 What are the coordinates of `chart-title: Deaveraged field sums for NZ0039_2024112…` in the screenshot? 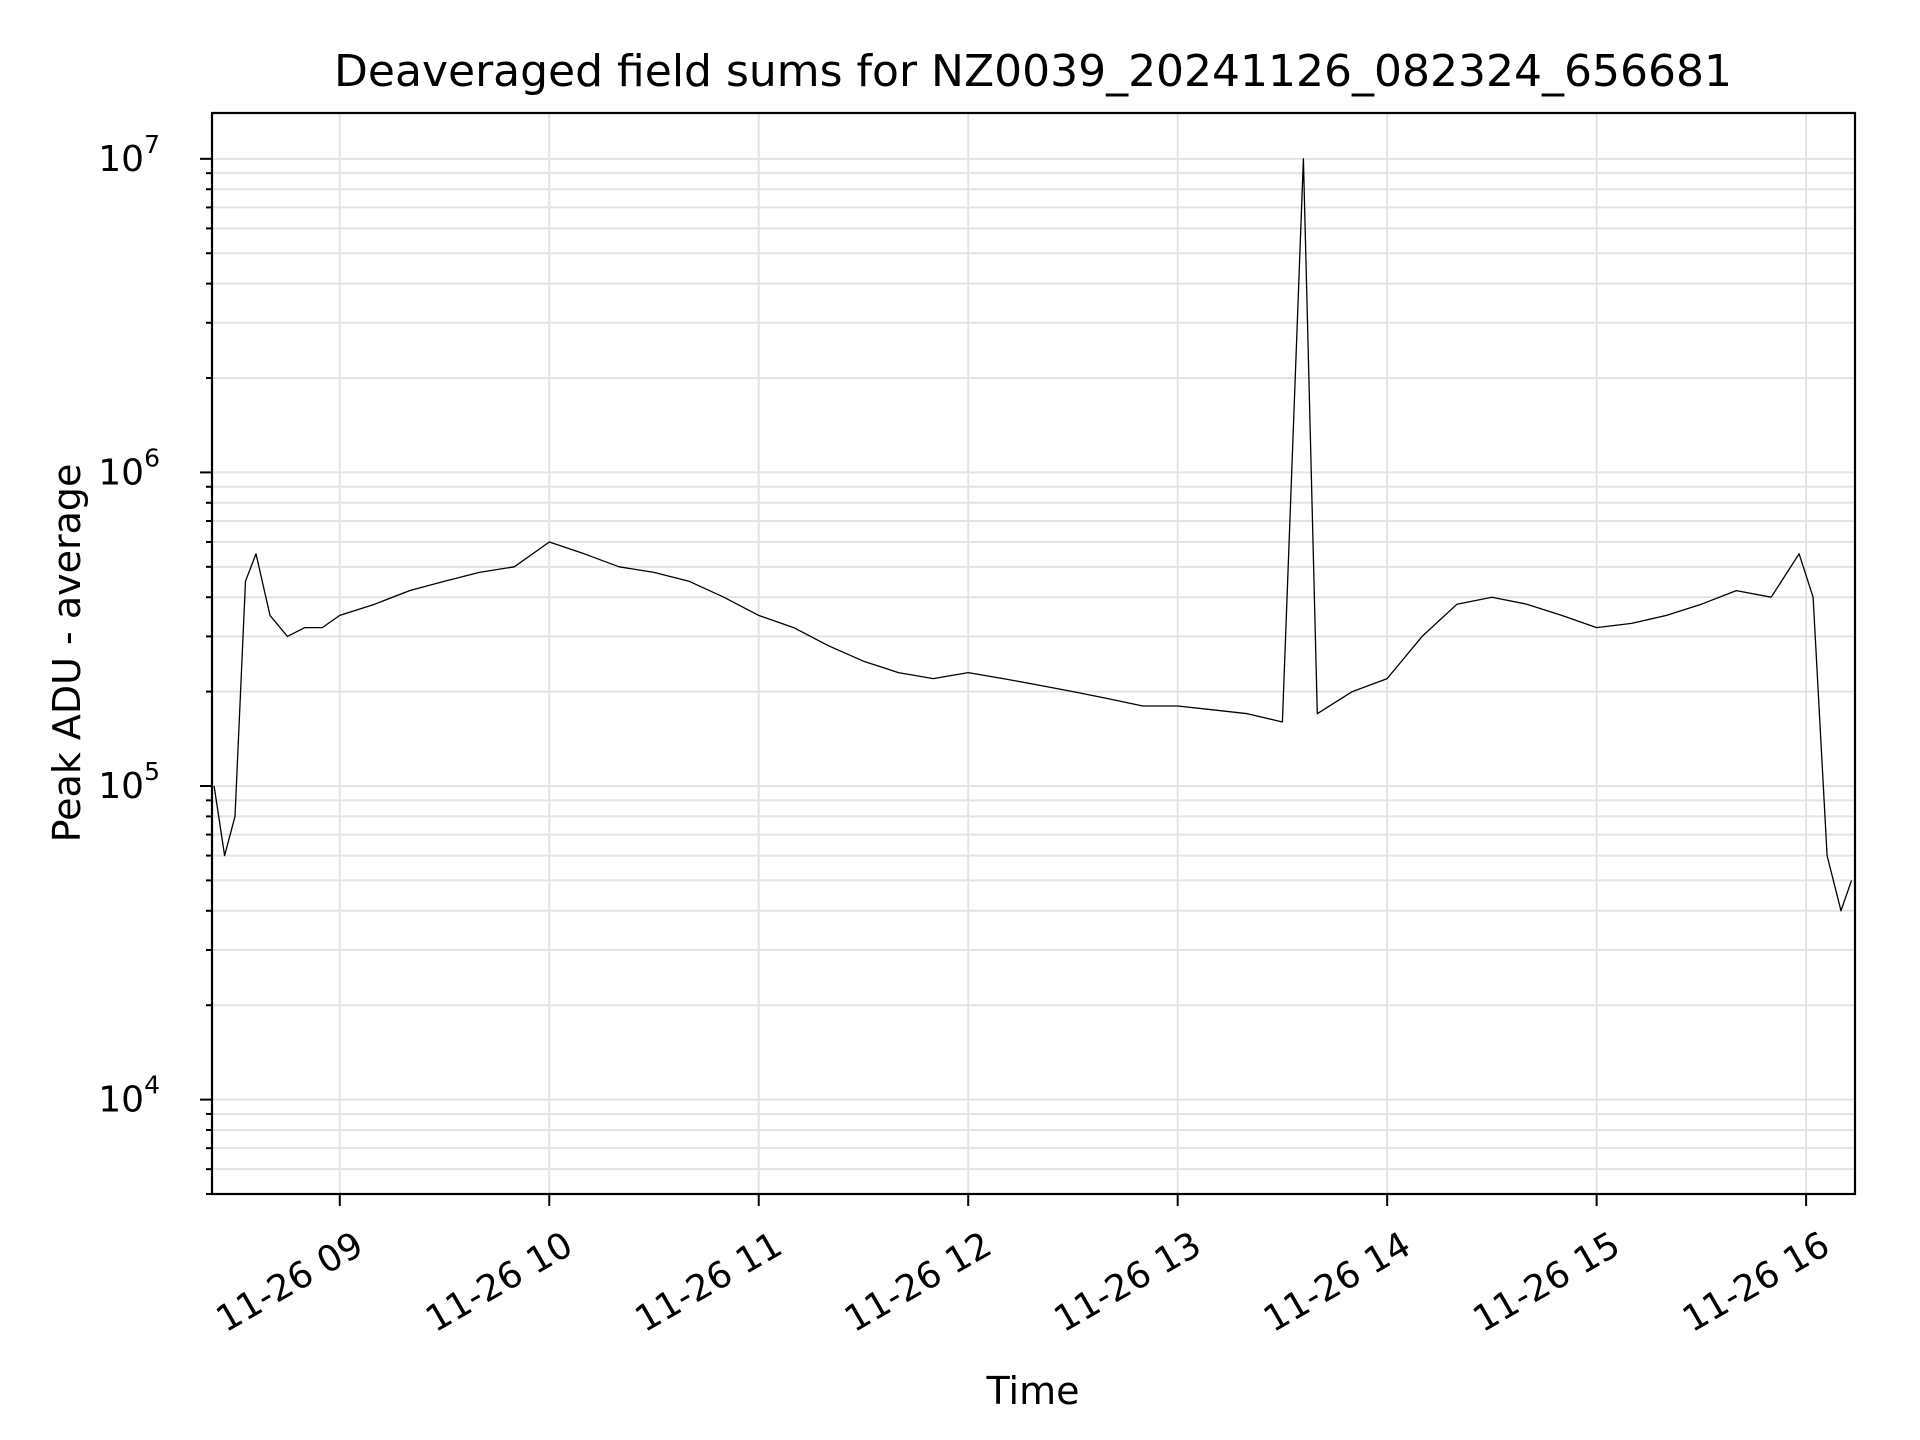 It's located at (1033, 71).